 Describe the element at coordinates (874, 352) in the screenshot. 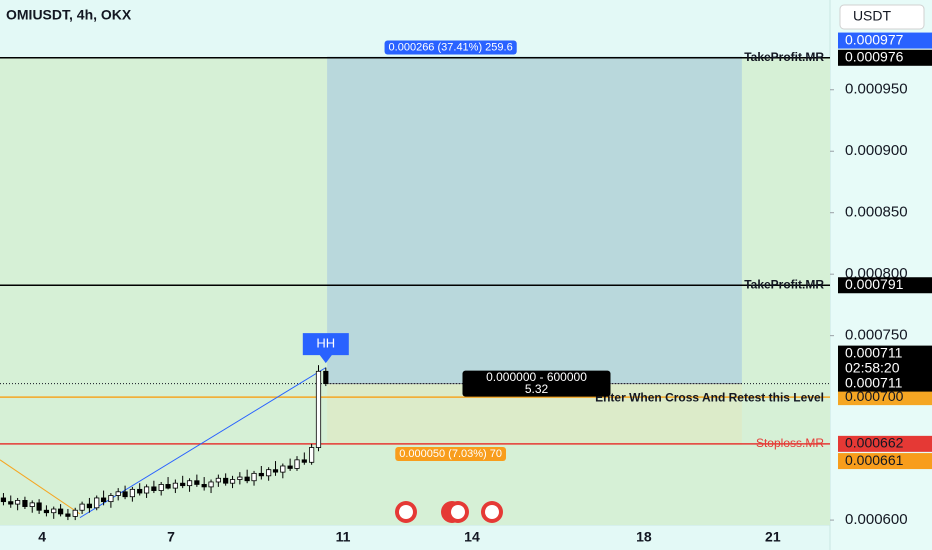

I see `last-price: 0.000711` at that location.